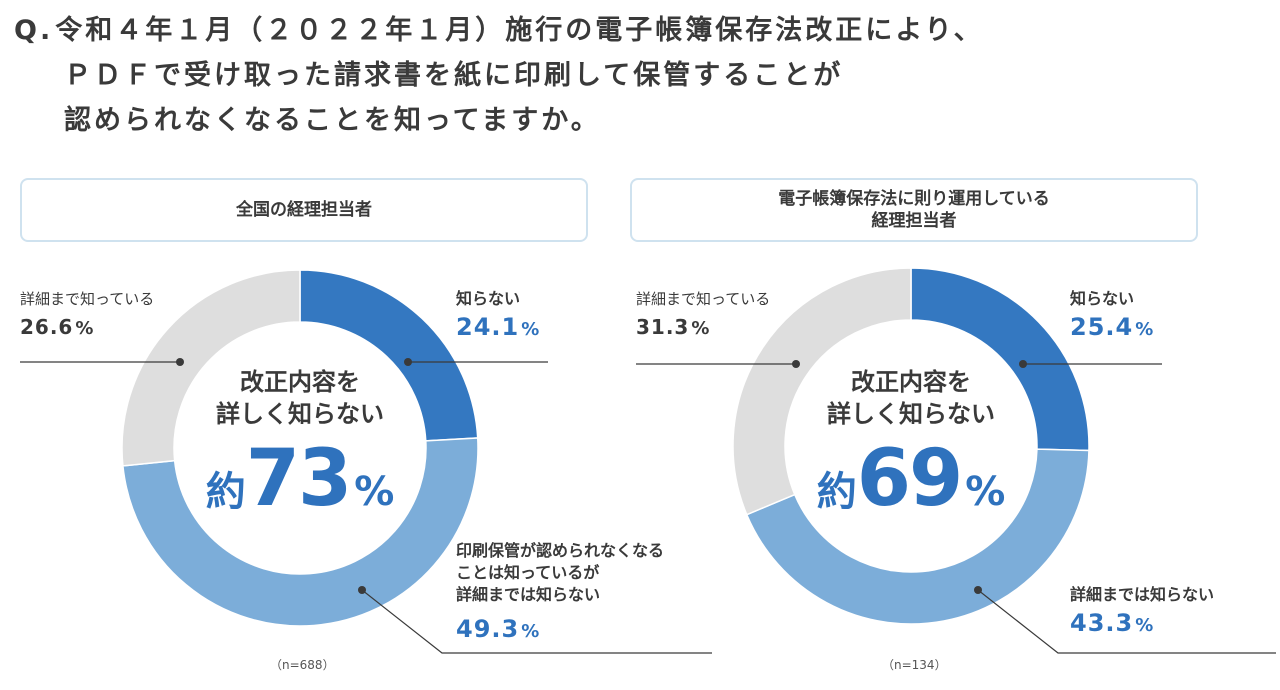  What do you see at coordinates (914, 221) in the screenshot?
I see `group-title-line-2: 経理担当者` at bounding box center [914, 221].